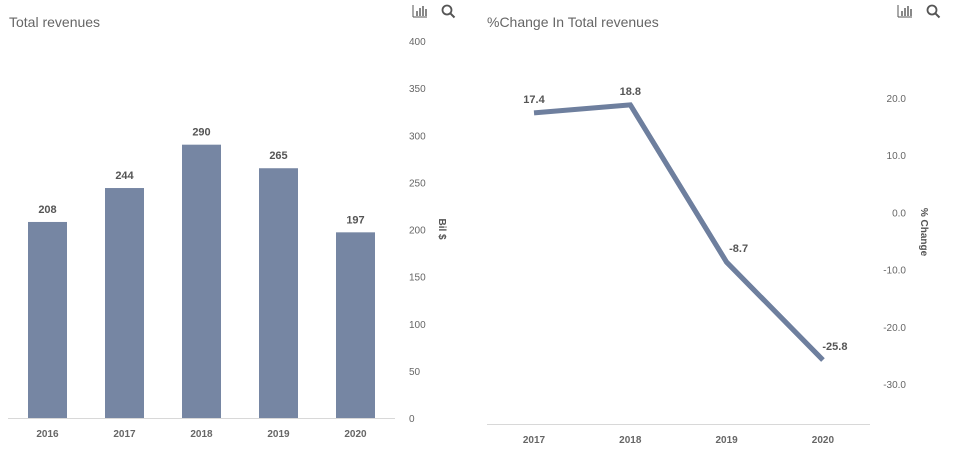 The width and height of the screenshot is (958, 458). Describe the element at coordinates (738, 249) in the screenshot. I see `data-label: -8.7` at that location.